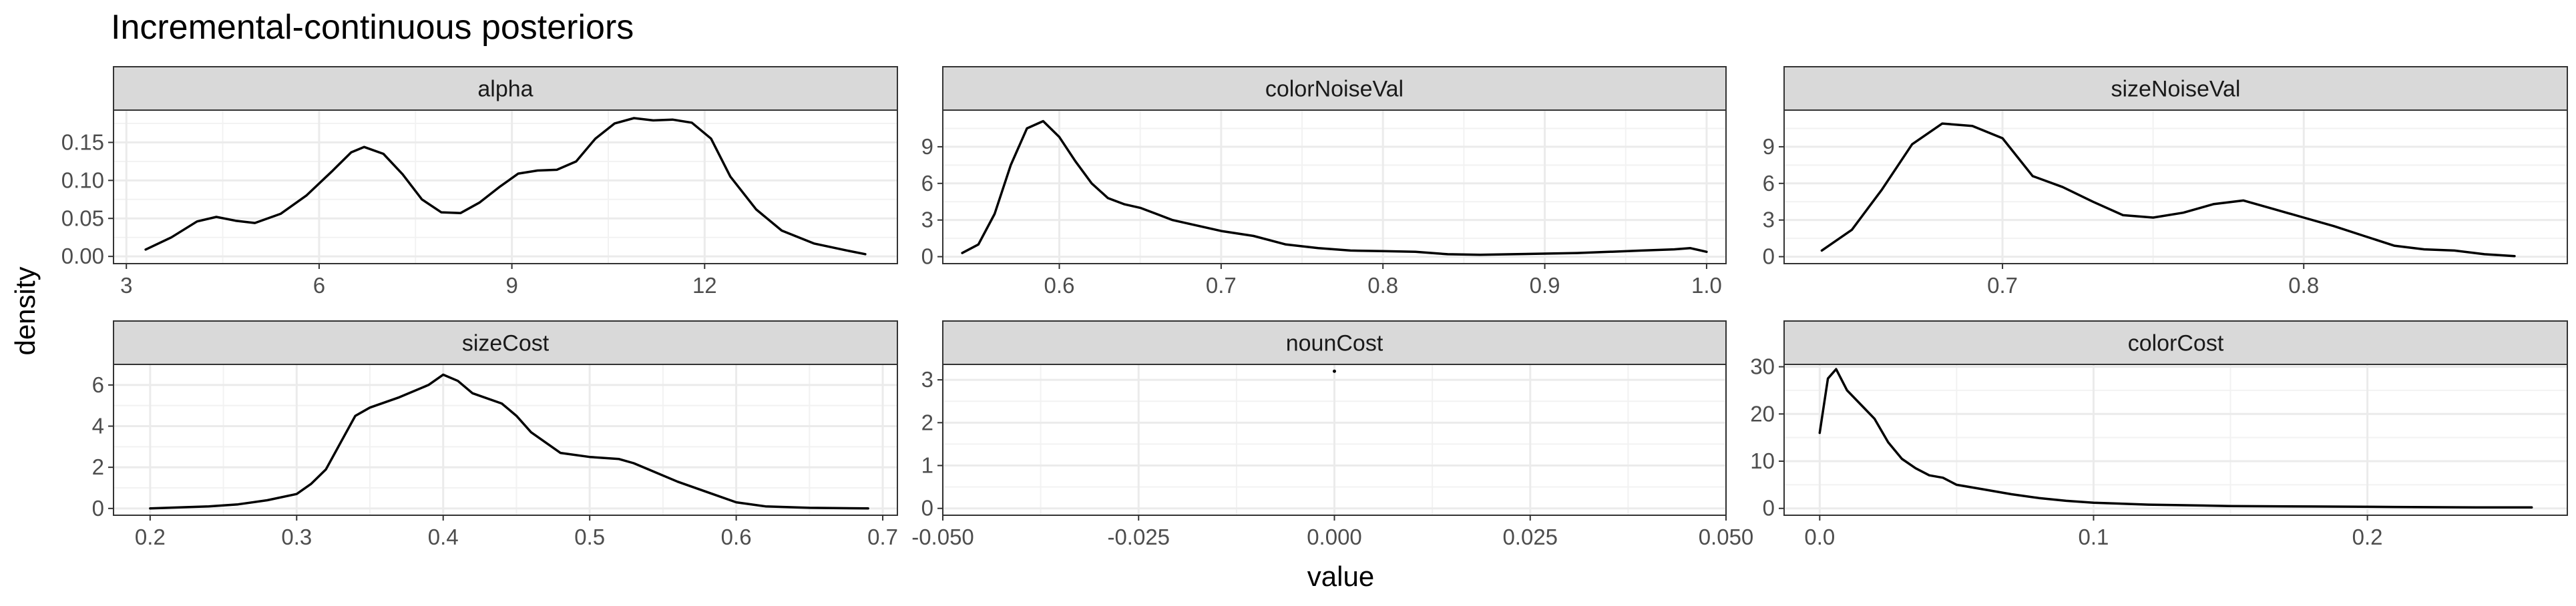 Image resolution: width=2576 pixels, height=606 pixels. Describe the element at coordinates (98, 425) in the screenshot. I see `y-tick-label: 4` at that location.